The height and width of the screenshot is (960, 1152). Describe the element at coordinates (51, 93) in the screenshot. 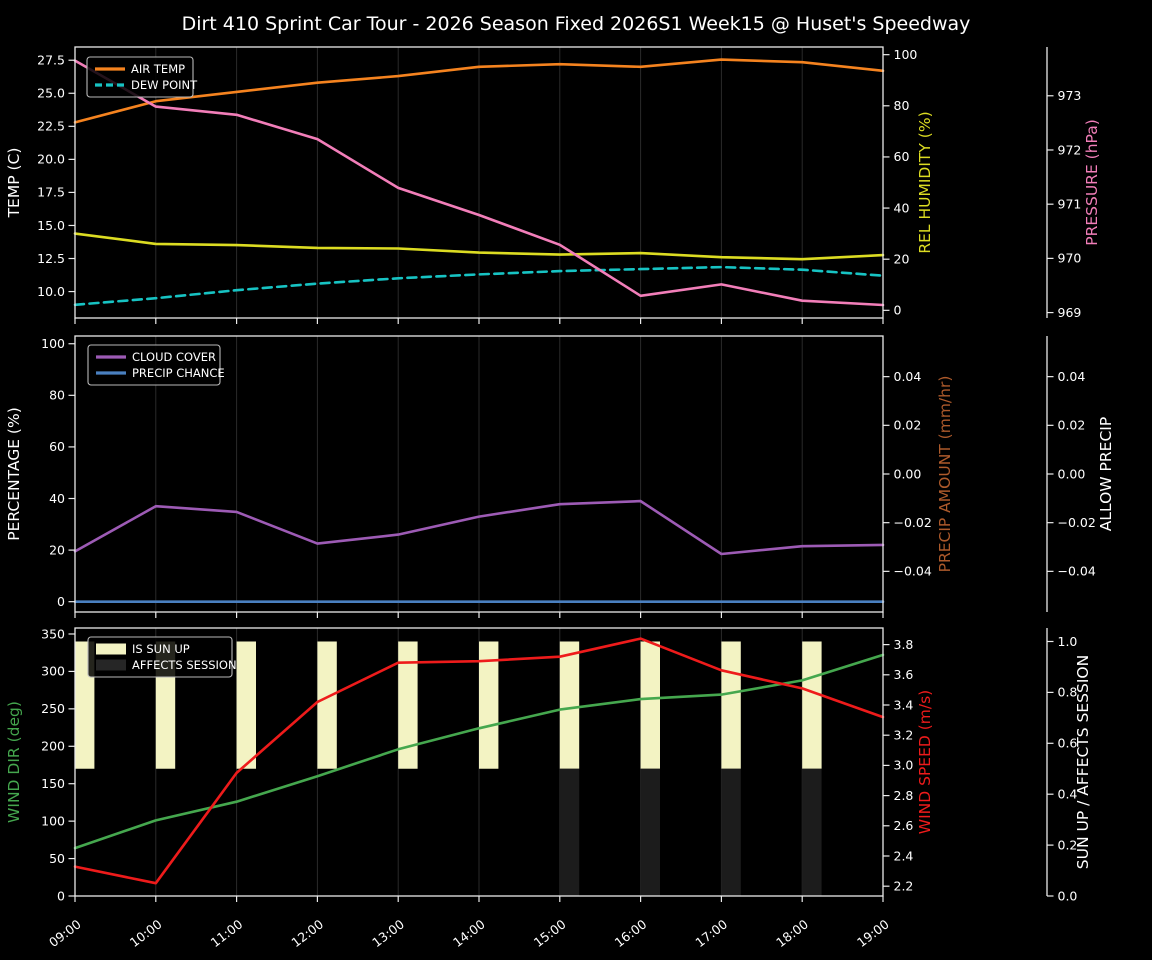

I see `left-tick-label: 25.0` at that location.